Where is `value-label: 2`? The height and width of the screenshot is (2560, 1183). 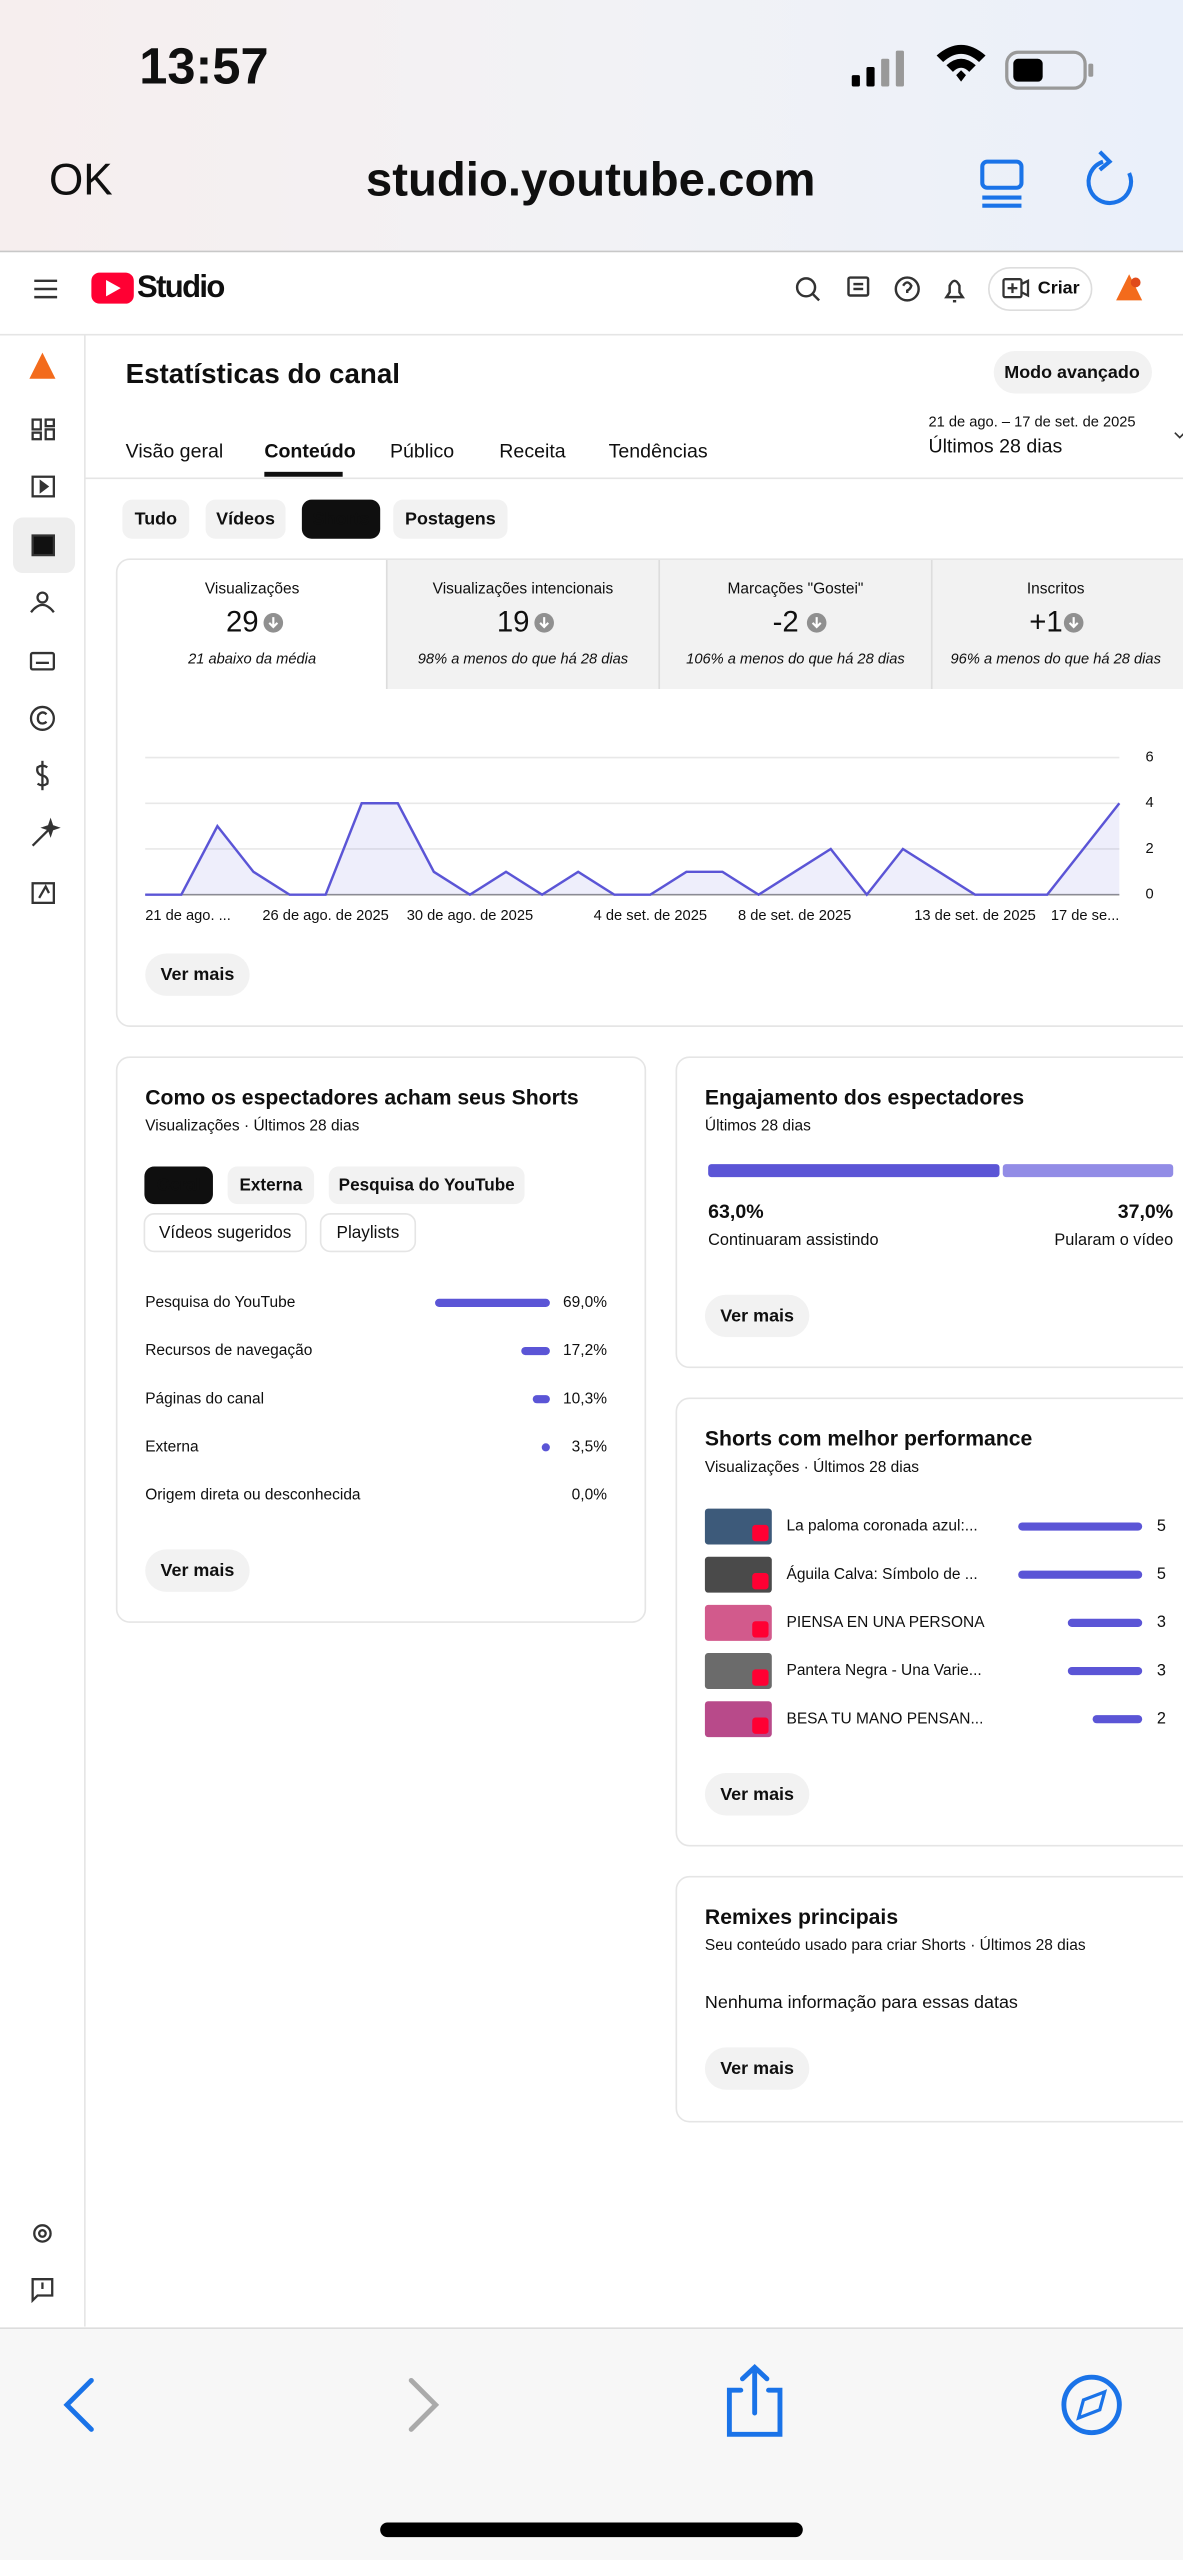 value-label: 2 is located at coordinates (1161, 1718).